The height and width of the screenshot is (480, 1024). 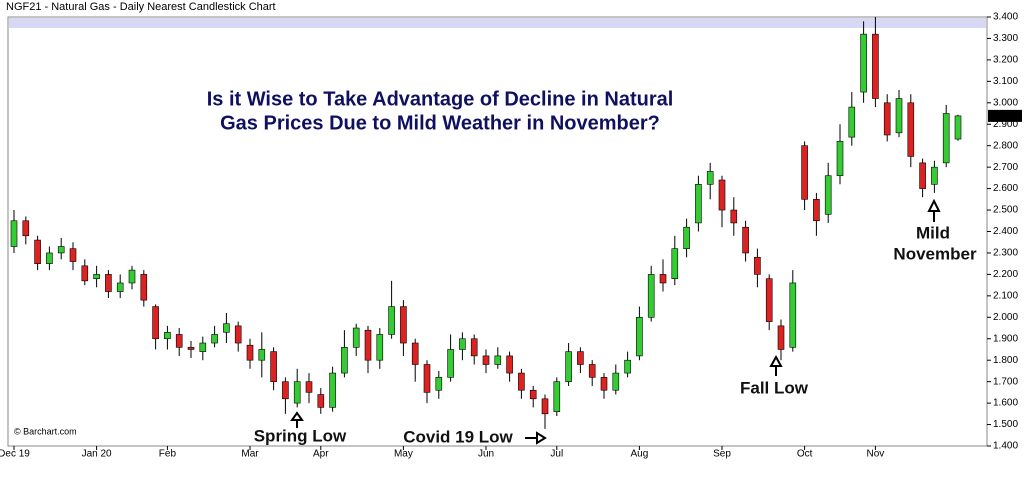 I want to click on y-tick-label: 2.800, so click(x=1005, y=145).